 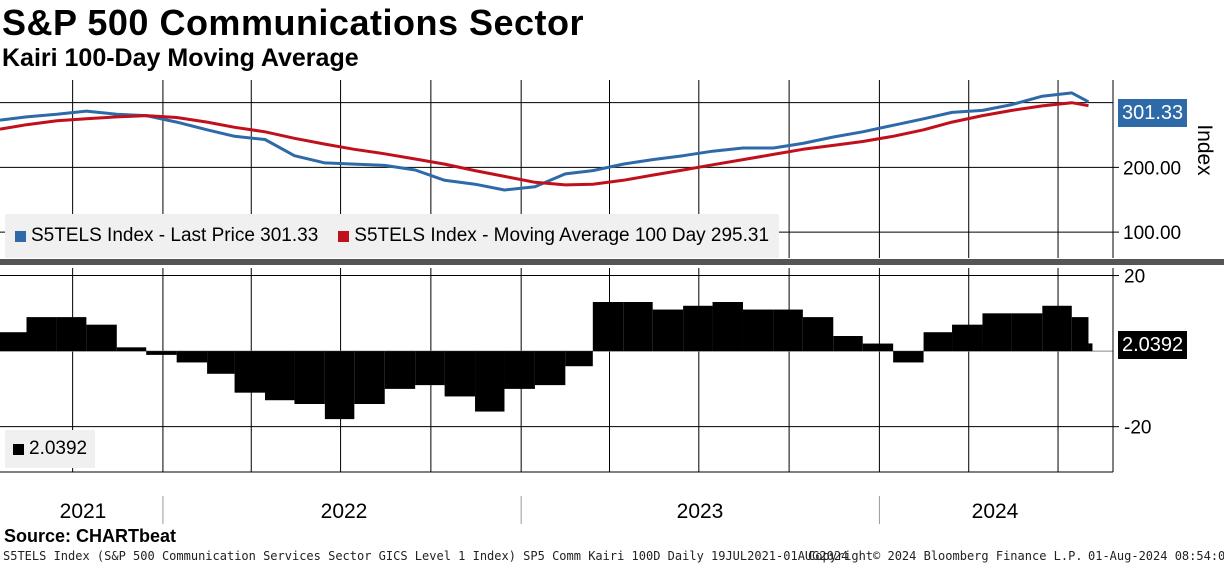 I want to click on upper-y-tick-label: 200.00, so click(x=1152, y=168).